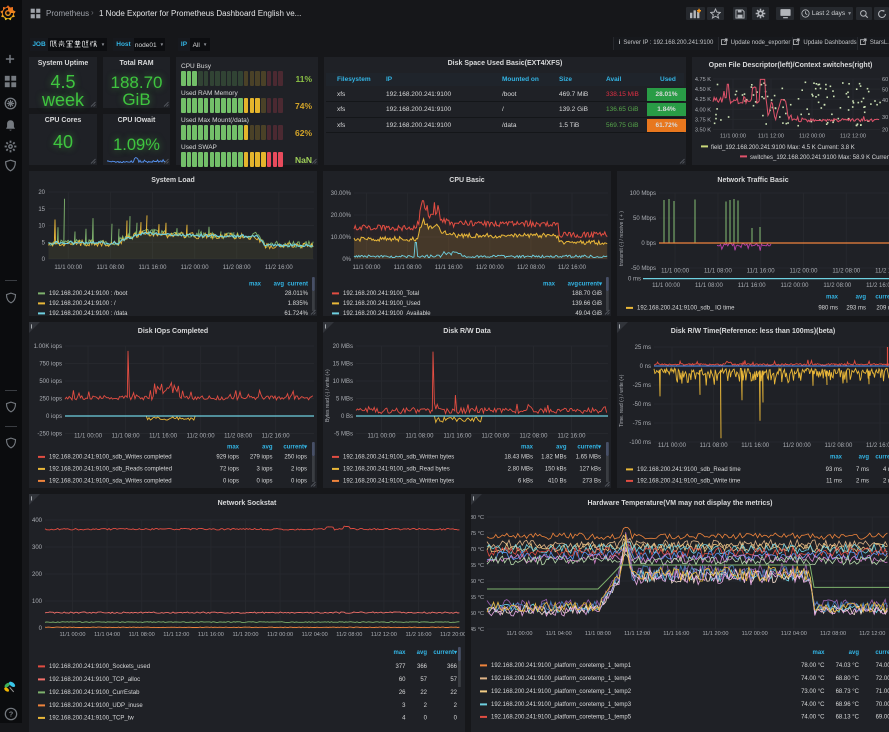  What do you see at coordinates (341, 238) in the screenshot?
I see `svg-text: 10.00%` at bounding box center [341, 238].